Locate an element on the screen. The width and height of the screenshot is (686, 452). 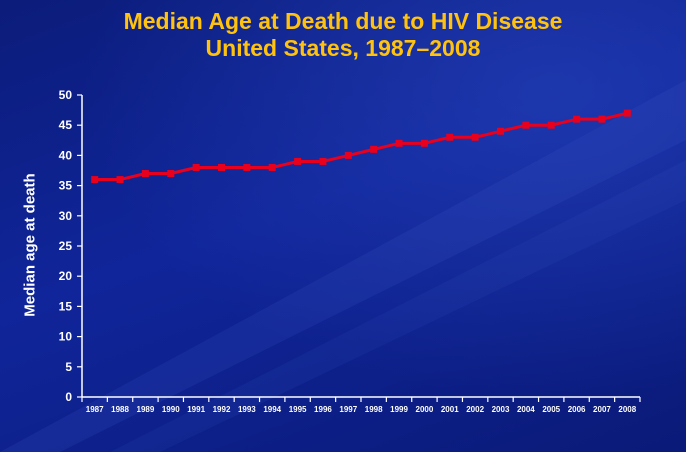
y-tick-label: 35 is located at coordinates (66, 186).